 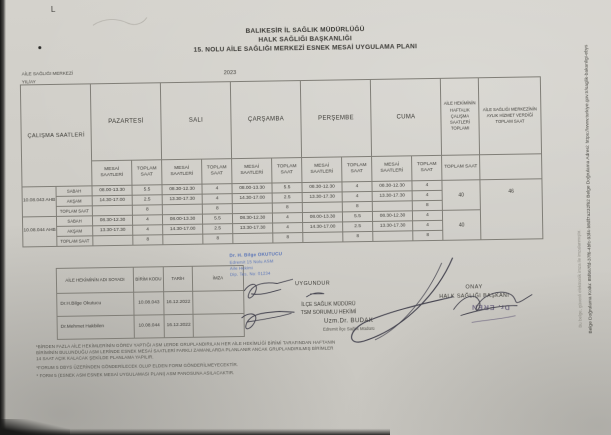 I want to click on sign-date: 16.12.2022, so click(x=179, y=326).